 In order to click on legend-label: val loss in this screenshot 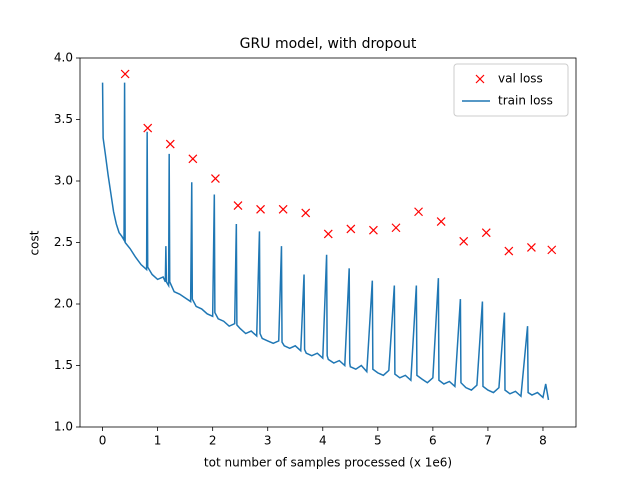, I will do `click(520, 79)`.